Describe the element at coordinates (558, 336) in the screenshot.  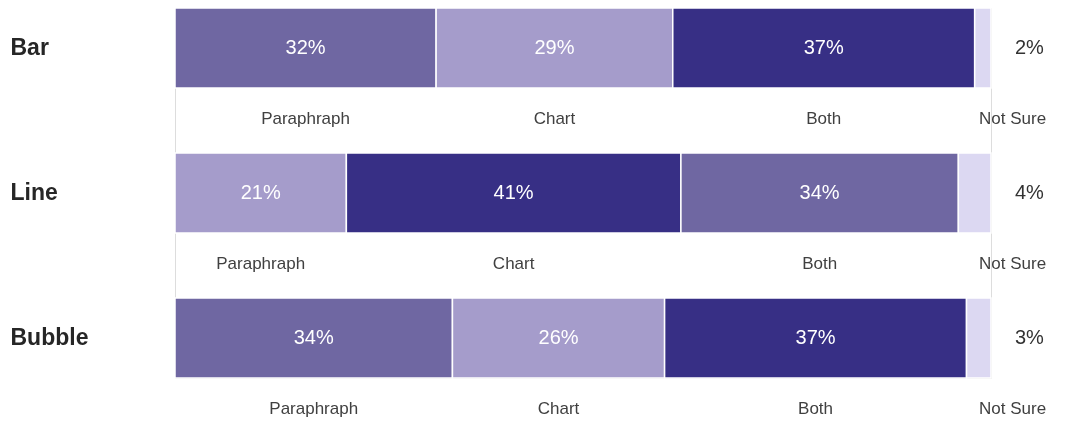
I see `data-label: 26%` at that location.